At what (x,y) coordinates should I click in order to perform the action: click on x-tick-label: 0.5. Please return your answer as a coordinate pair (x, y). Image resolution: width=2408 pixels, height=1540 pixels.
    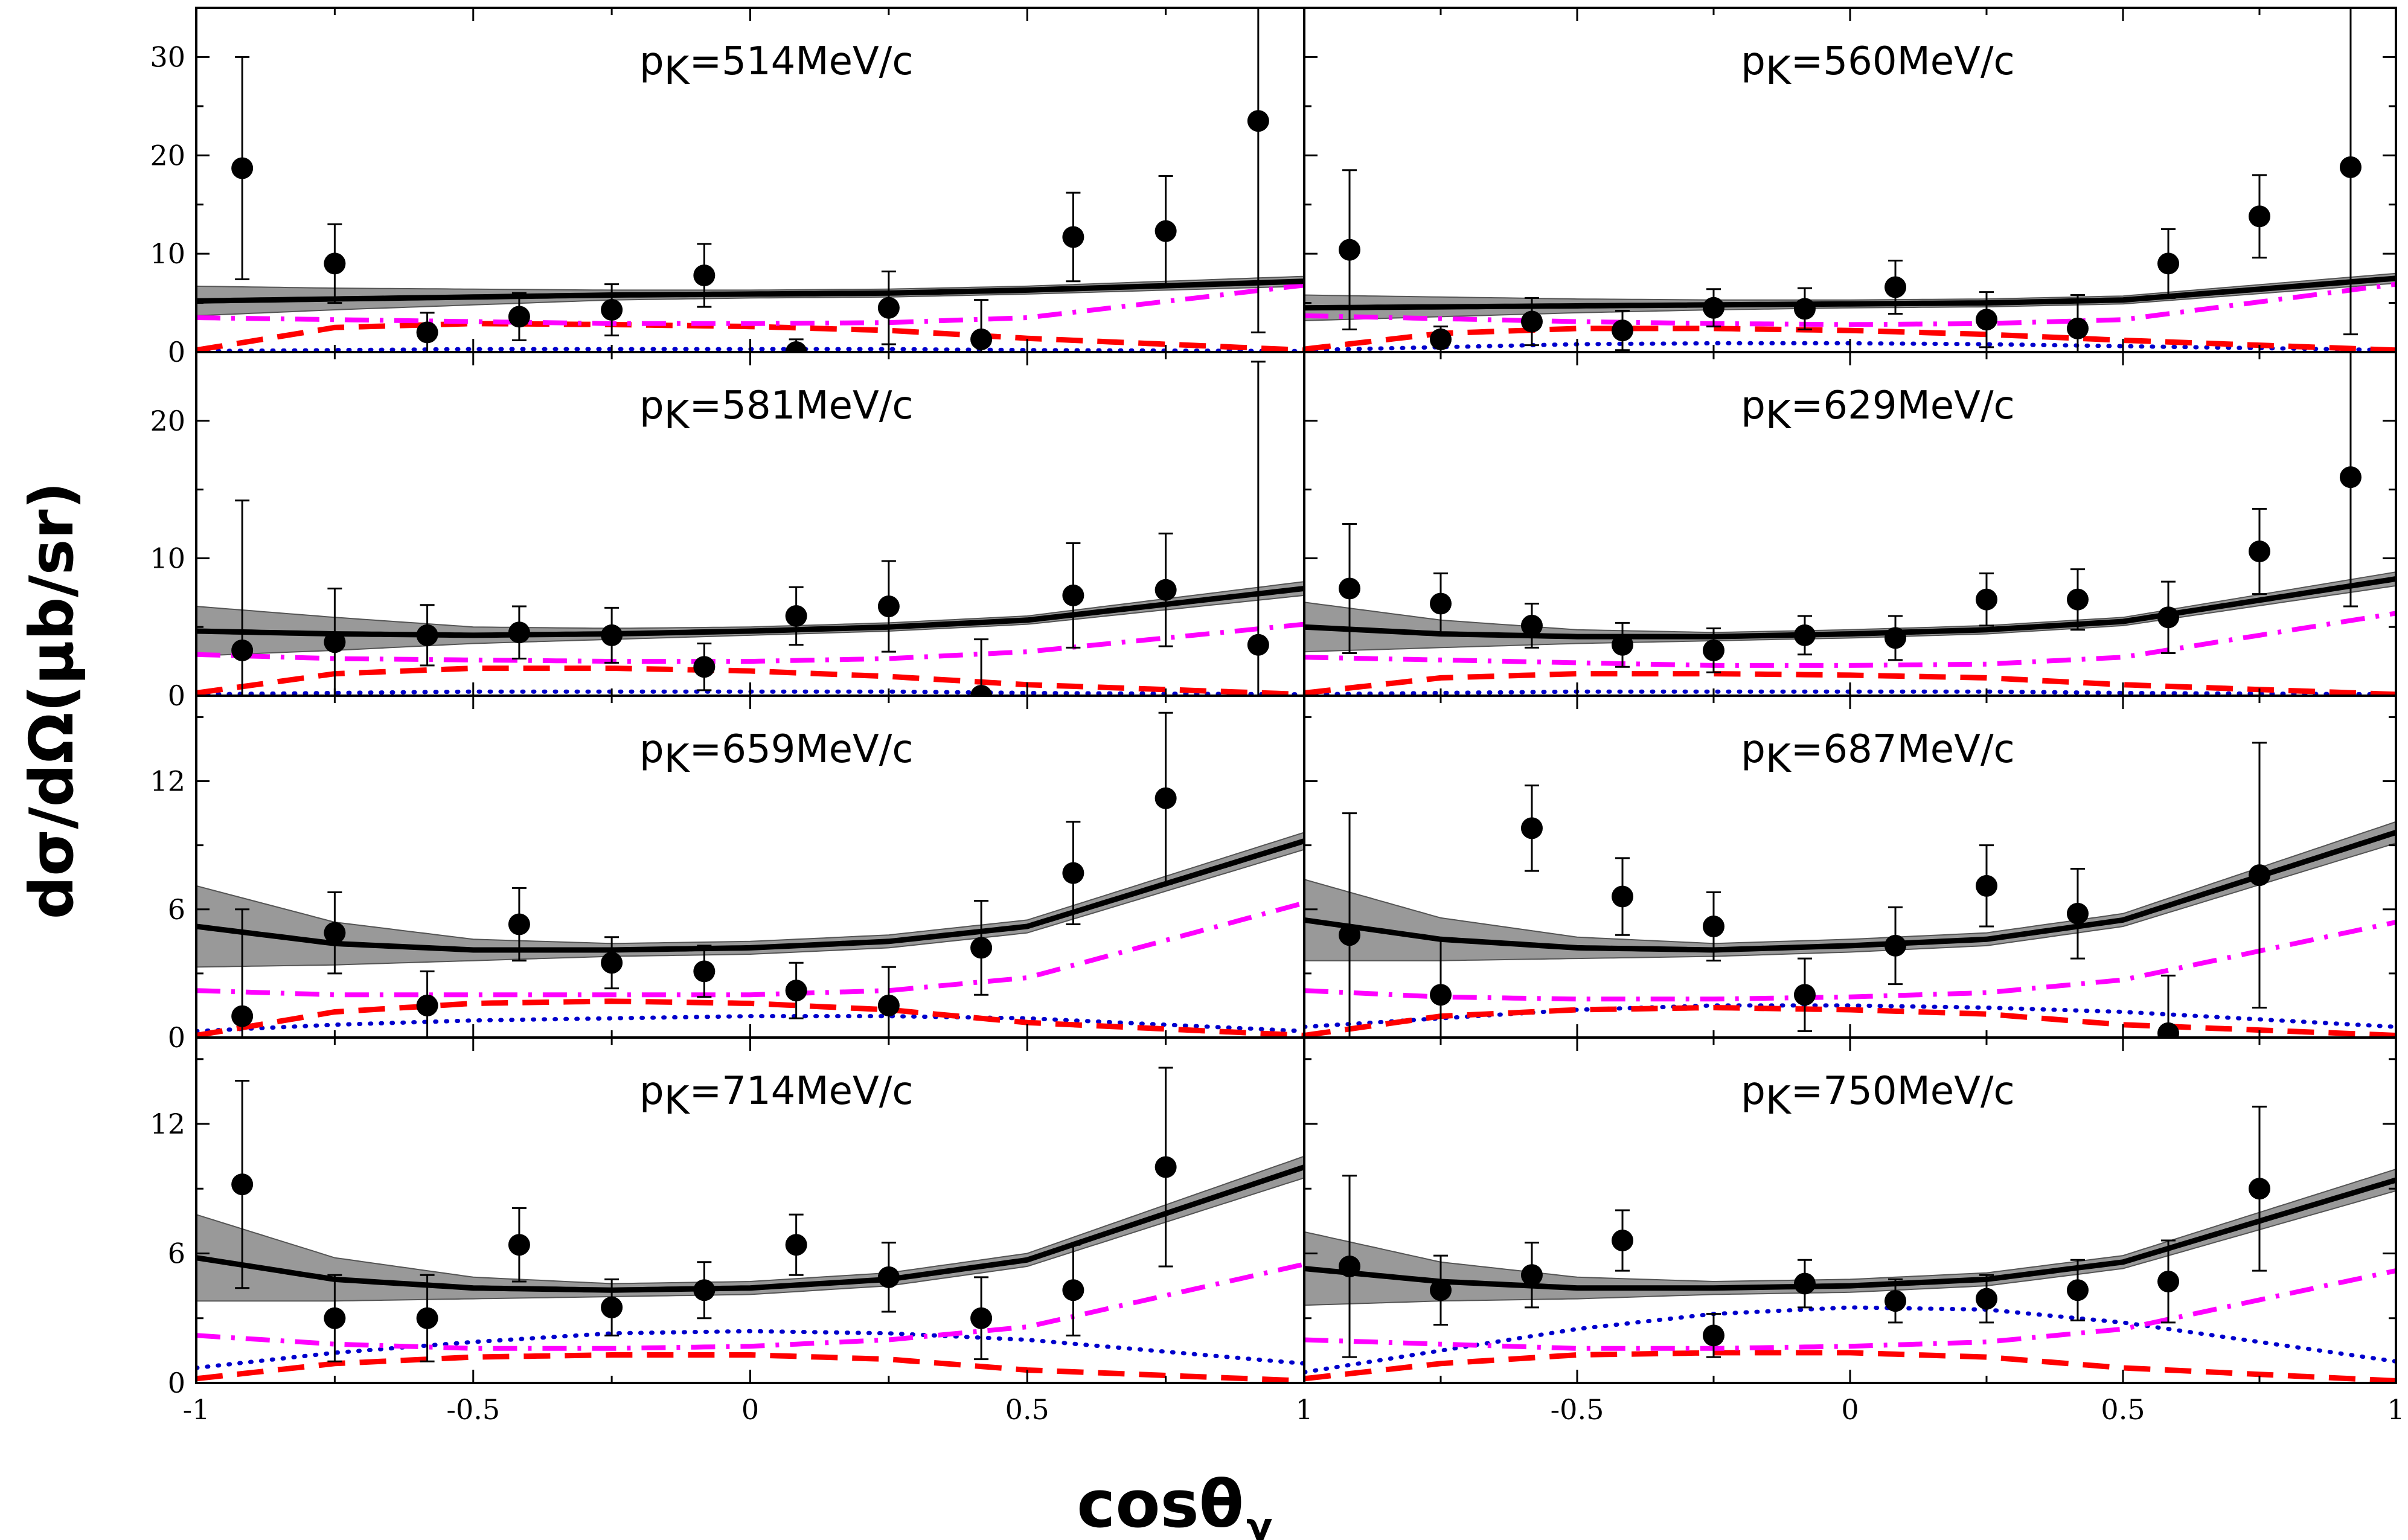
    Looking at the image, I should click on (1027, 1409).